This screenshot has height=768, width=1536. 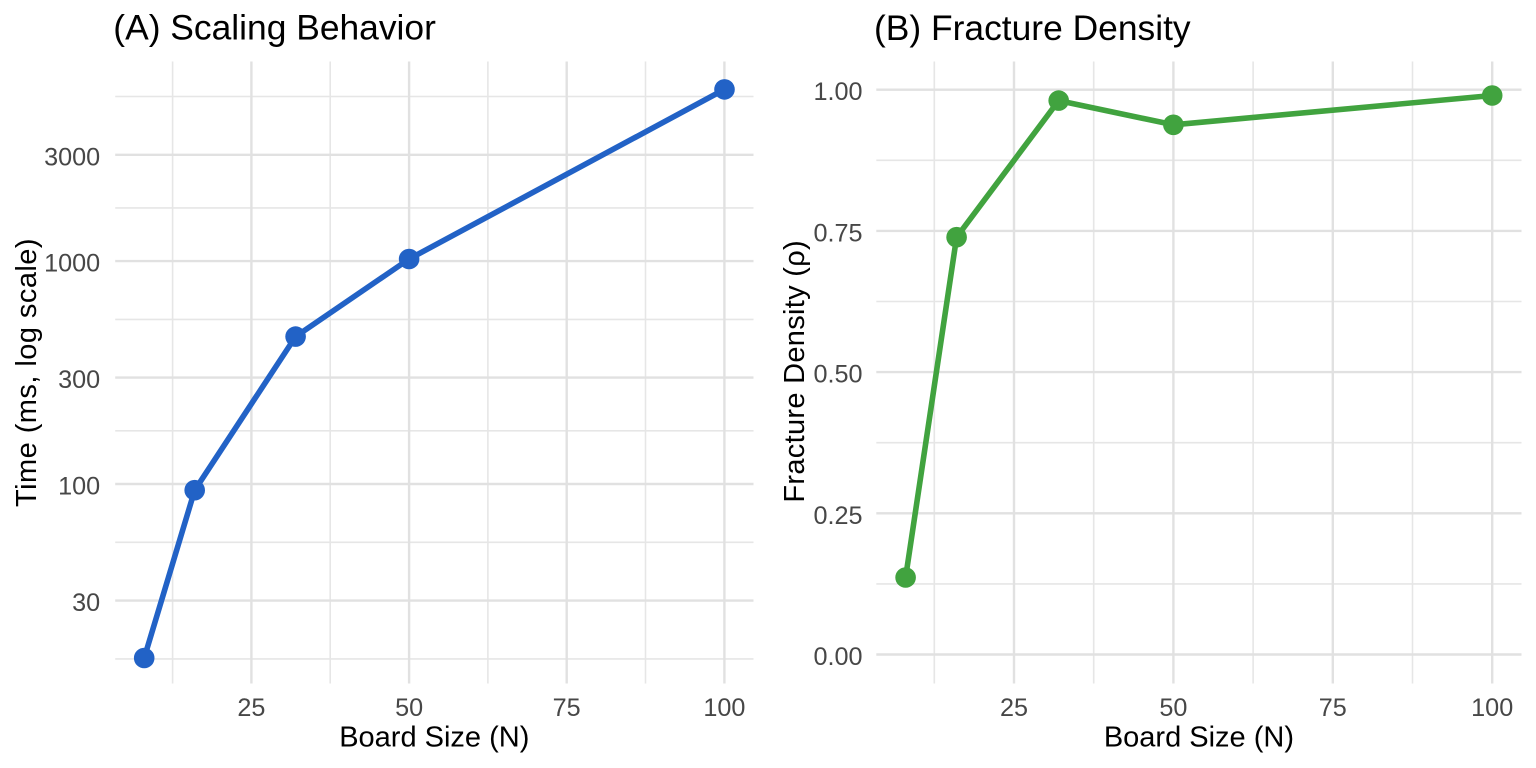 What do you see at coordinates (27, 372) in the screenshot?
I see `svg-text: Time (ms, log scale)` at bounding box center [27, 372].